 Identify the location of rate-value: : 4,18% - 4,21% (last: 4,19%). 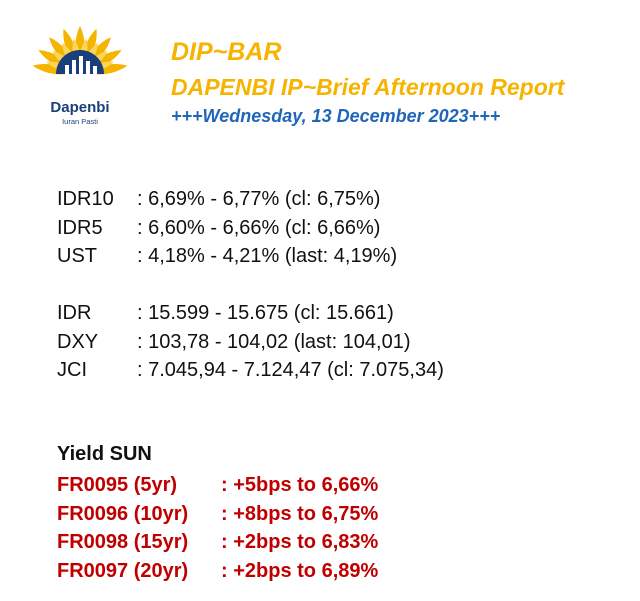
(267, 256).